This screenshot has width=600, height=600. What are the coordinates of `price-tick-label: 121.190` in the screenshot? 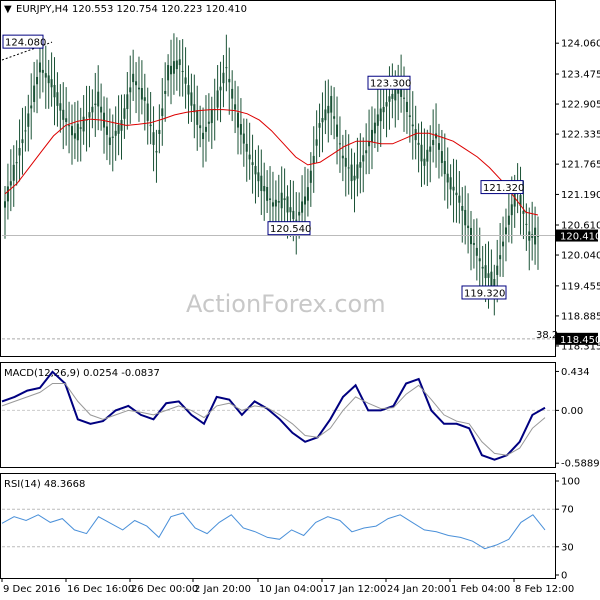 It's located at (580, 195).